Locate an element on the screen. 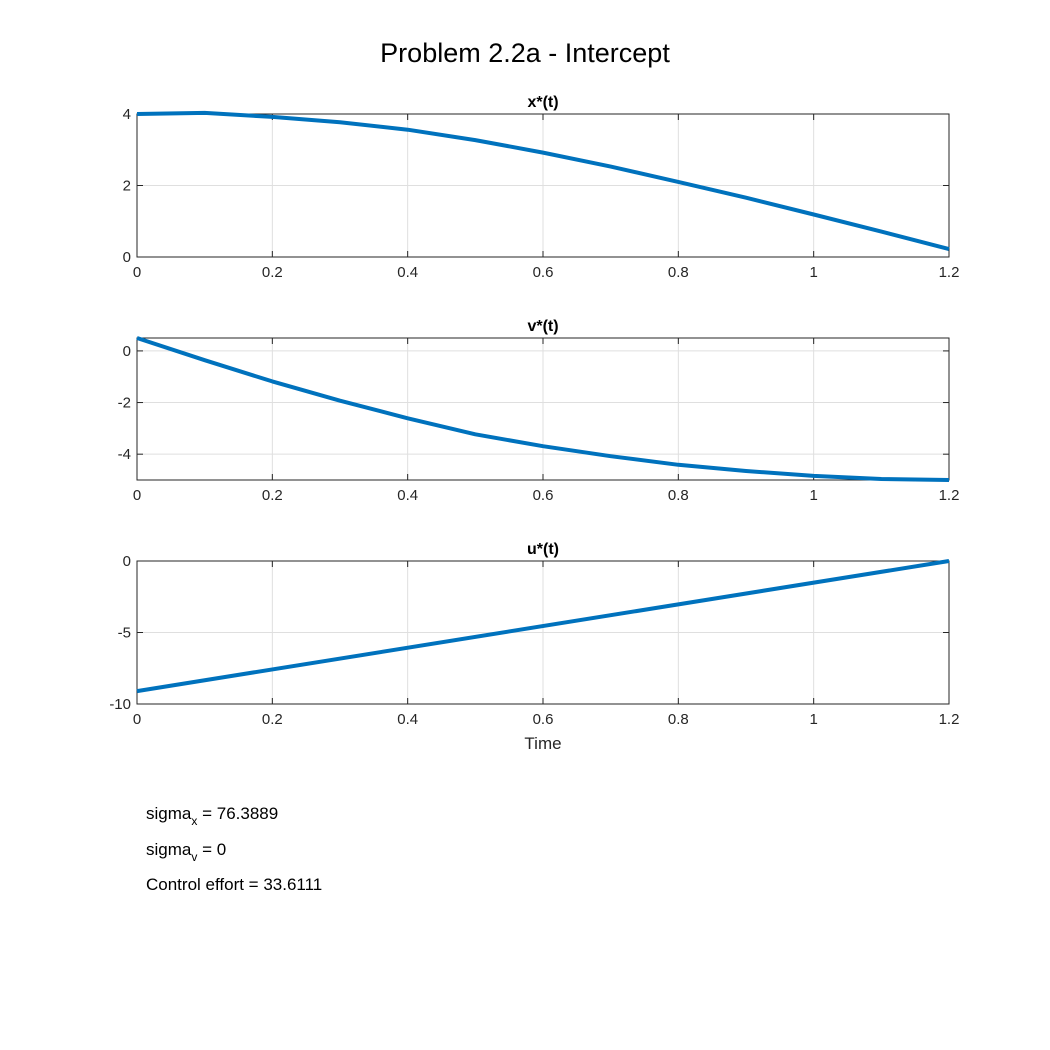 Image resolution: width=1050 pixels, height=1050 pixels. y-tick-label: -5 is located at coordinates (124, 633).